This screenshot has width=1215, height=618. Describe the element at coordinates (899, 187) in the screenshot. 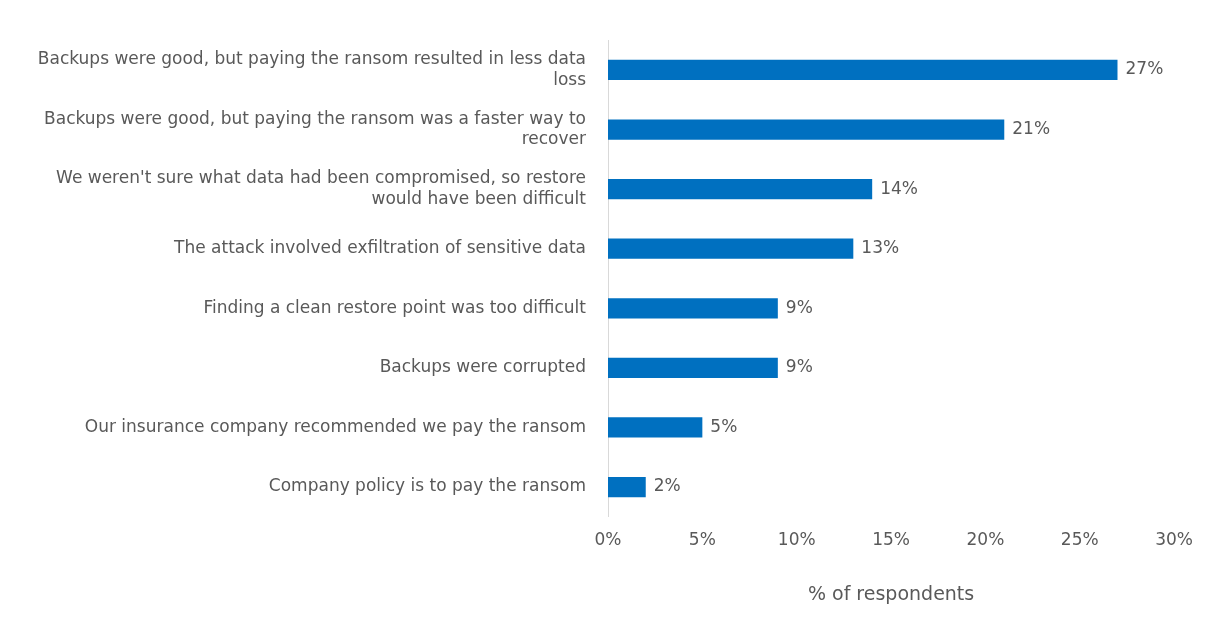

I see `data-label: 14%` at that location.